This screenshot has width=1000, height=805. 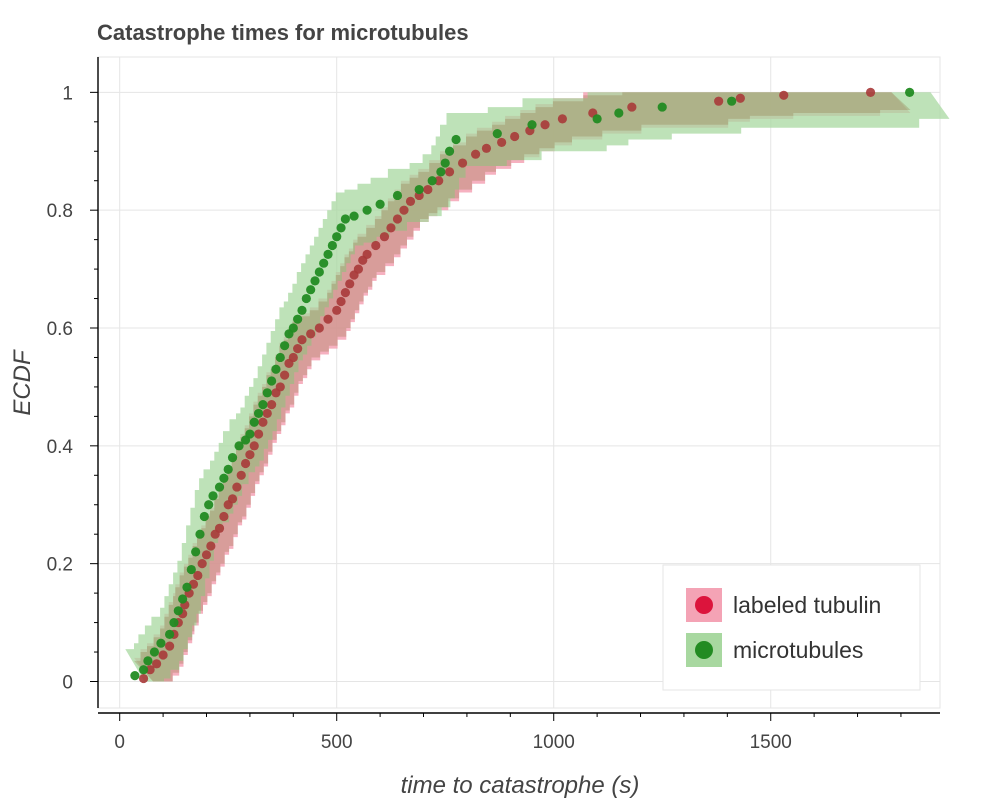 I want to click on y-tick-label: 0, so click(x=67, y=682).